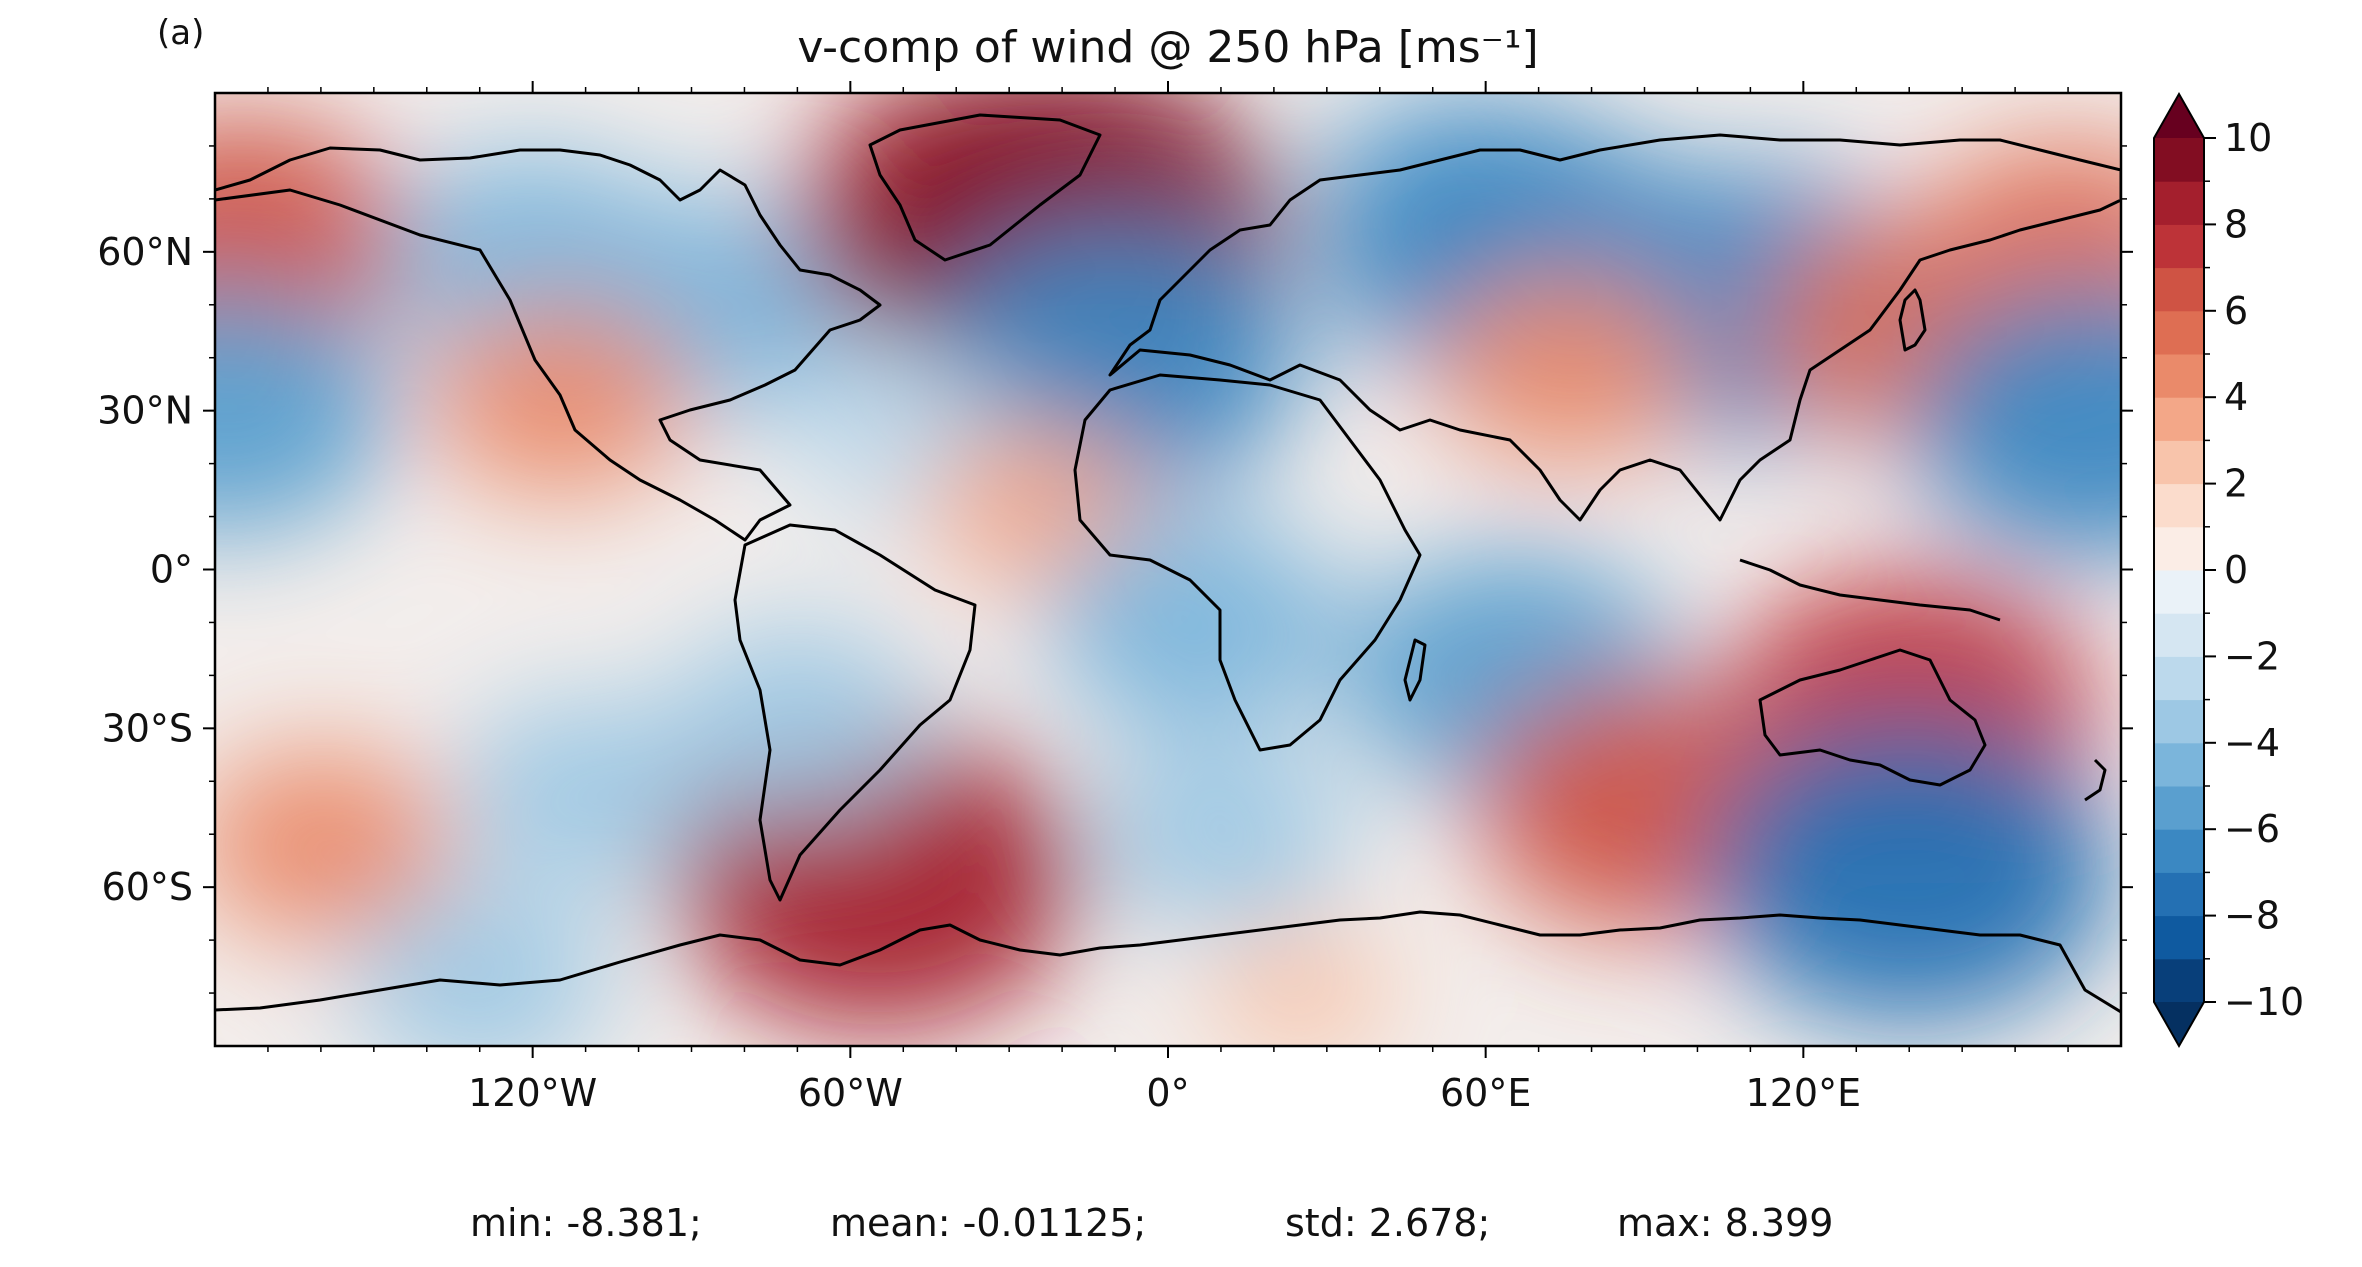 This screenshot has width=2362, height=1267. I want to click on coastline-africa, so click(1247, 562).